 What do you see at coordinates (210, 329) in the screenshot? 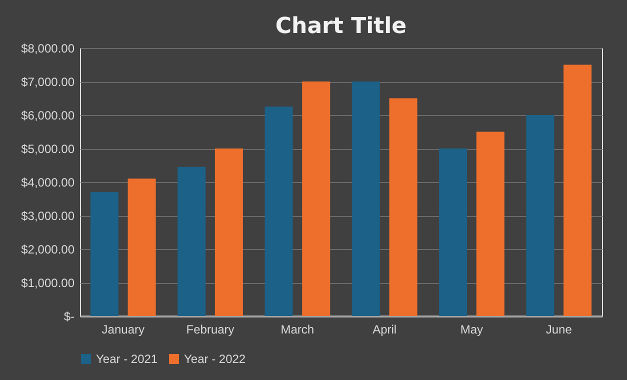
I see `x-tick-label: February` at bounding box center [210, 329].